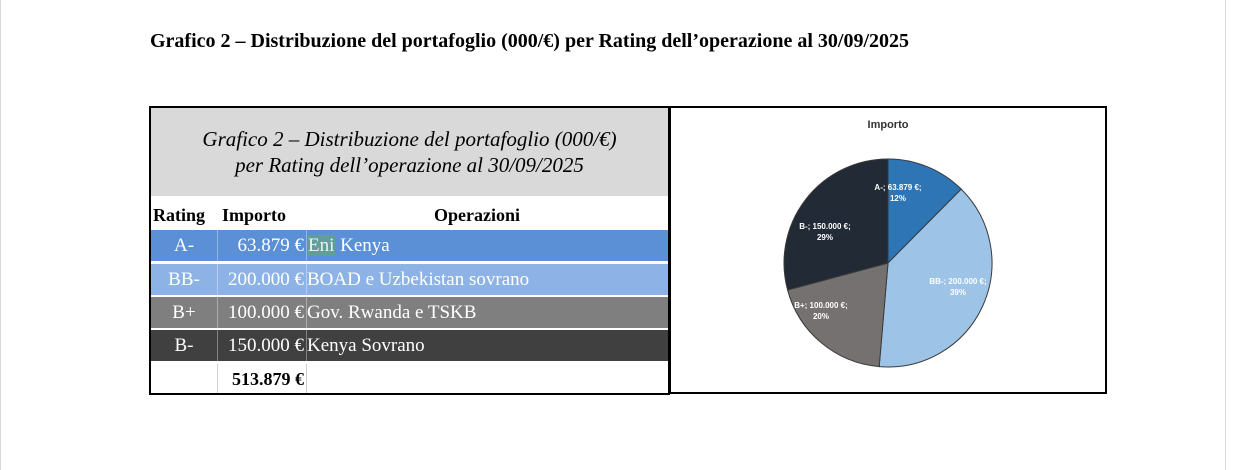 The image size is (1238, 470). I want to click on table-row-a-minus: A- 63.879 € Eni Kenya, so click(409, 245).